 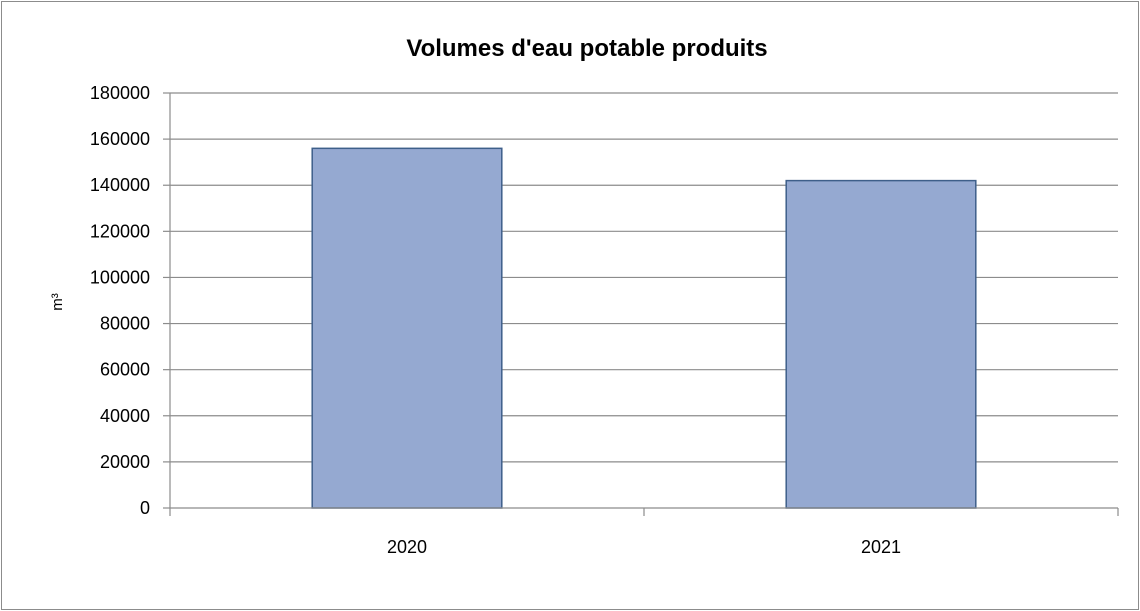 I want to click on chart-title: Volumes d'eau potable produits, so click(x=586, y=48).